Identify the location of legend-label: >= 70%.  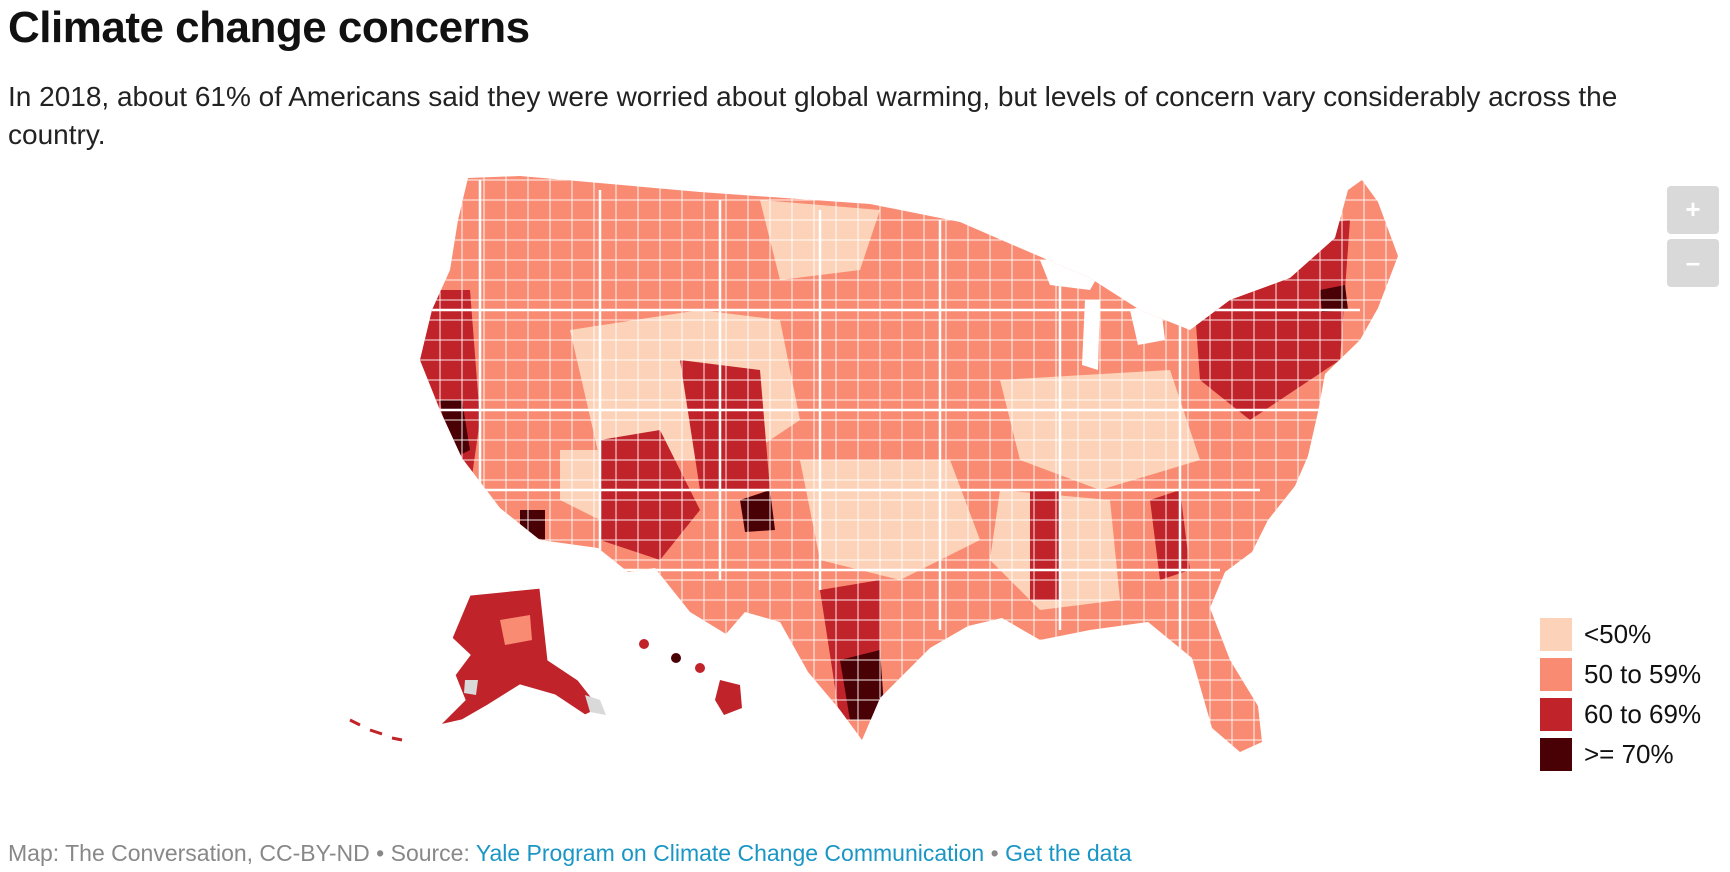
(1629, 753).